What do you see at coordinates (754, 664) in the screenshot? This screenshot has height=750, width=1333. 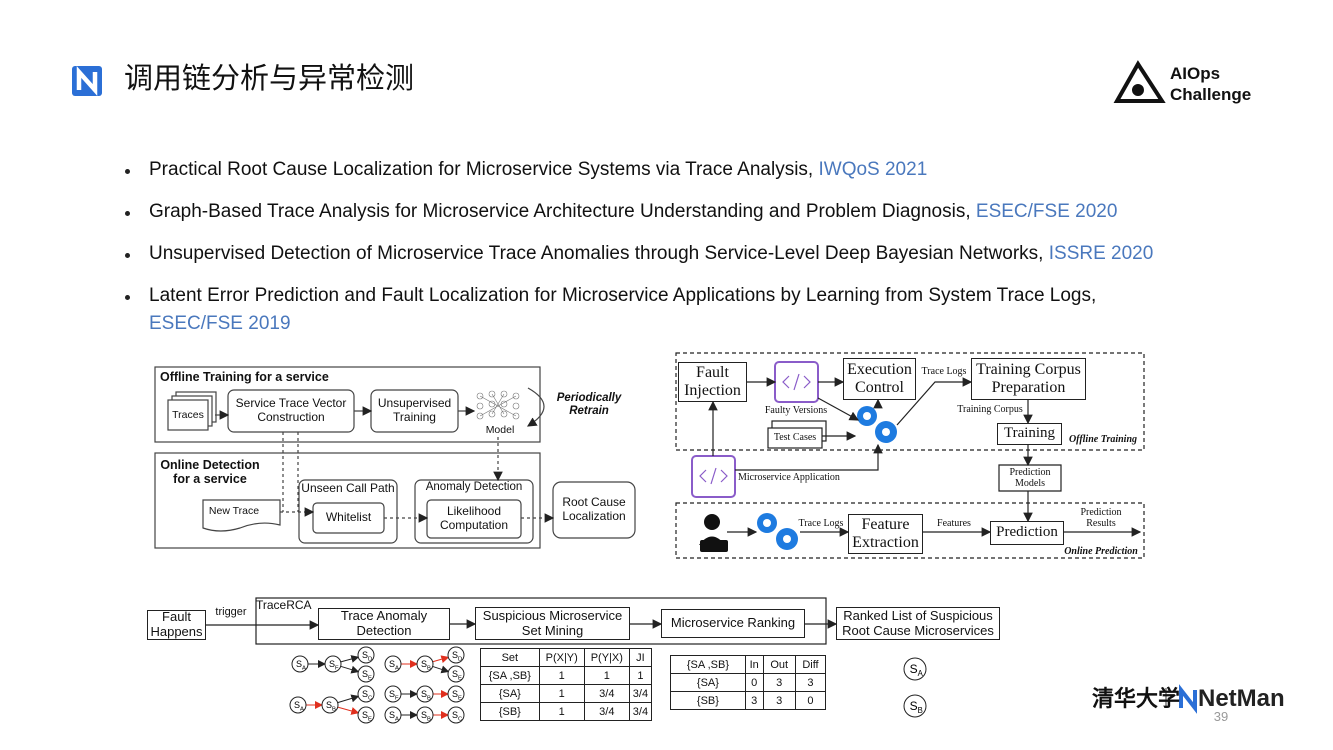 I see `table-header: In` at bounding box center [754, 664].